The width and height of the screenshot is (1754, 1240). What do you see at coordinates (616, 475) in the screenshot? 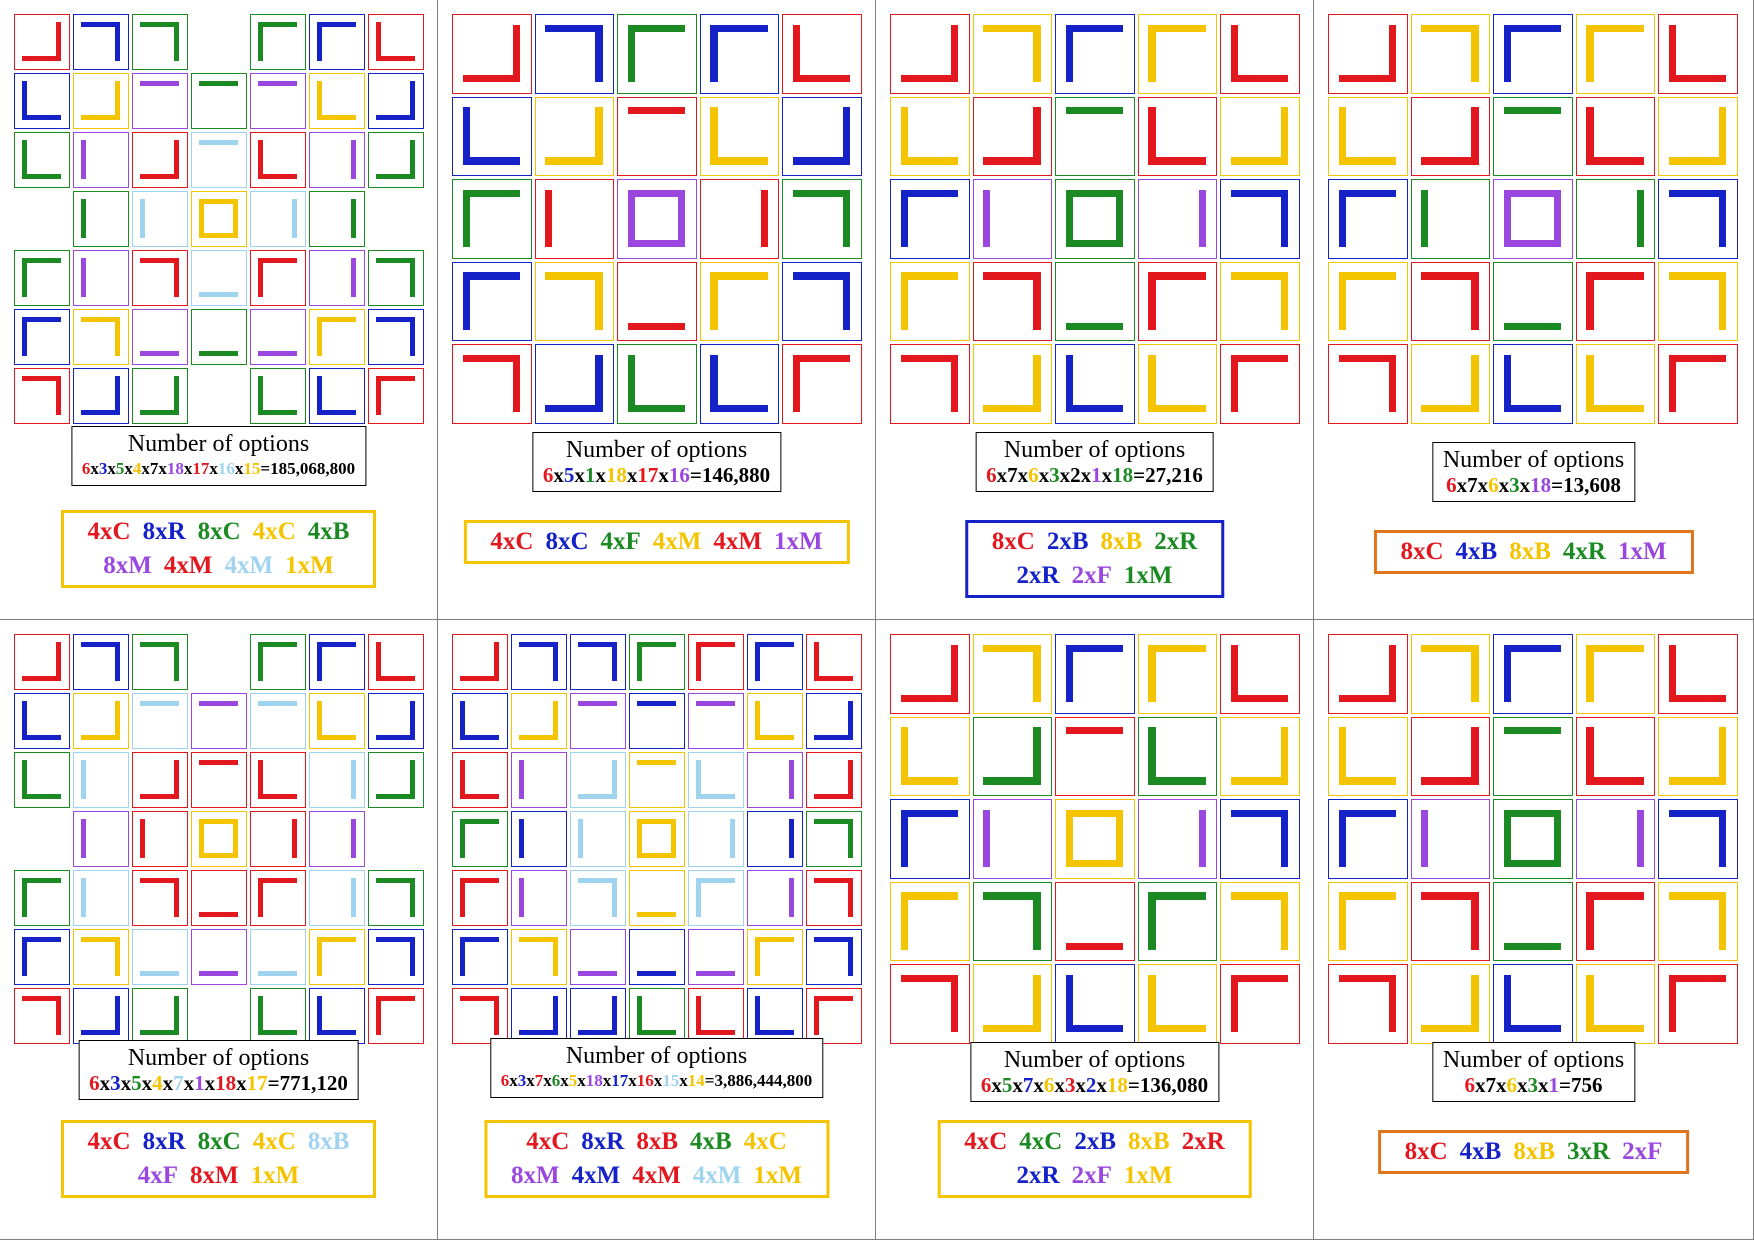
I see `formula-term: 18` at bounding box center [616, 475].